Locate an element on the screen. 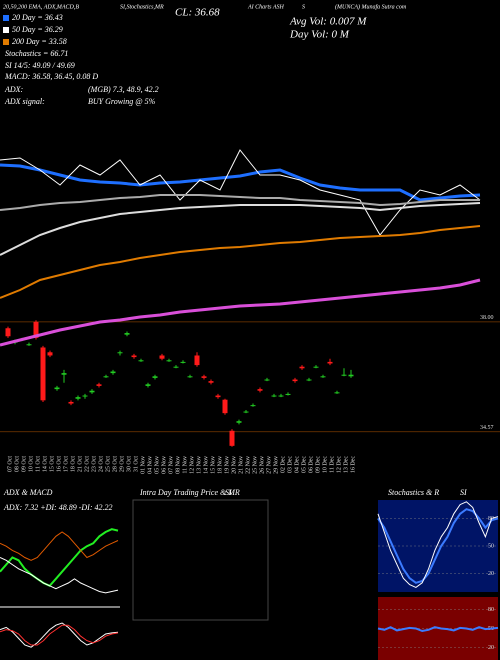 The height and width of the screenshot is (660, 500). x-tick-label: 15 Nov is located at coordinates (213, 465).